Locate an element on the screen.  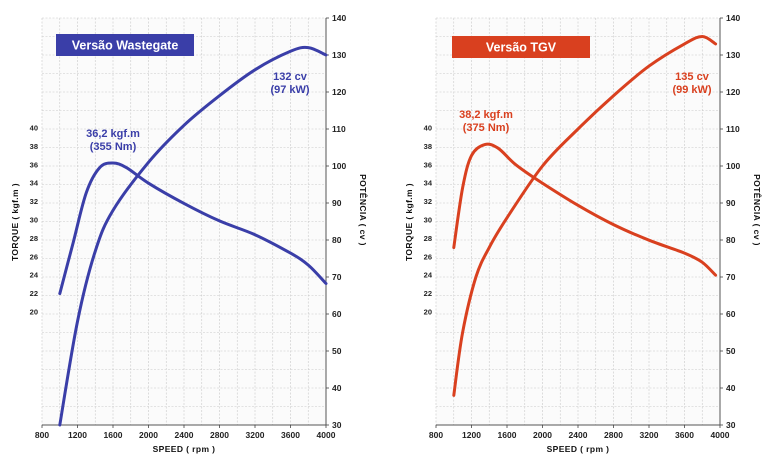
power-peak-annotation: (99 kW) is located at coordinates (691, 90).